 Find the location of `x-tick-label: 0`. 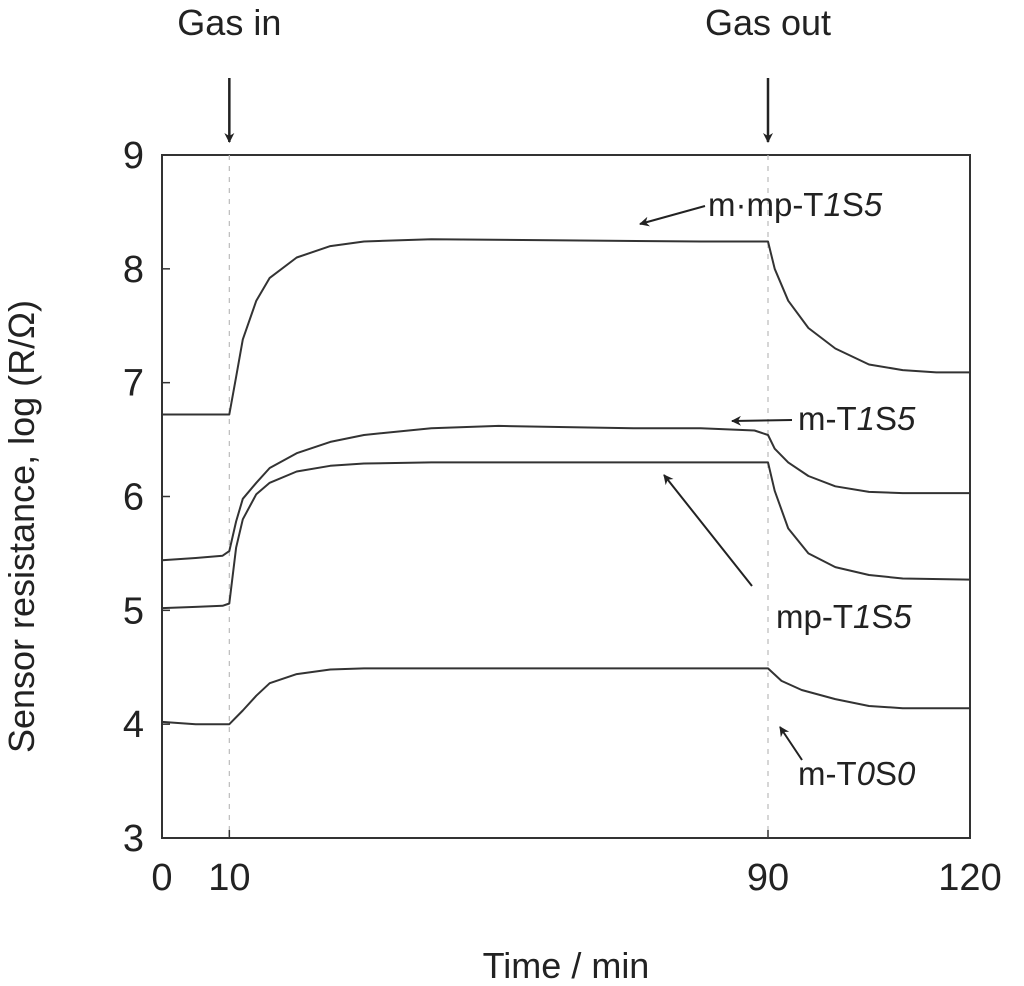

x-tick-label: 0 is located at coordinates (161, 878).